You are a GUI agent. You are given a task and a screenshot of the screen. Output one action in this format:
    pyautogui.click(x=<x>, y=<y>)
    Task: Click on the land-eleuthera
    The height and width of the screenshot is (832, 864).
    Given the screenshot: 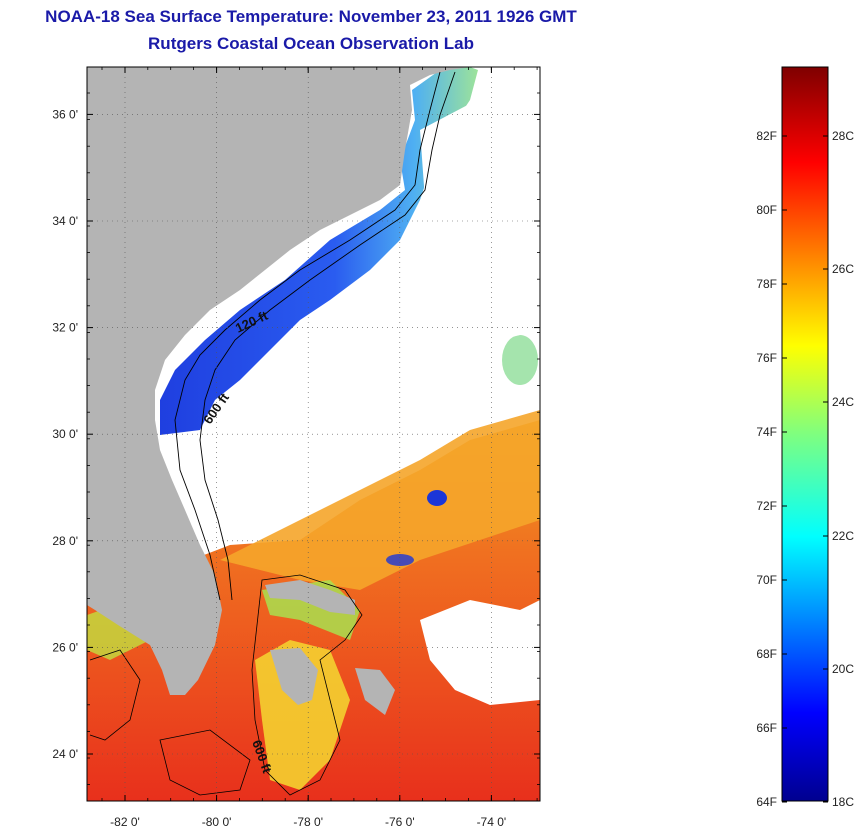 What is the action you would take?
    pyautogui.click(x=375, y=691)
    